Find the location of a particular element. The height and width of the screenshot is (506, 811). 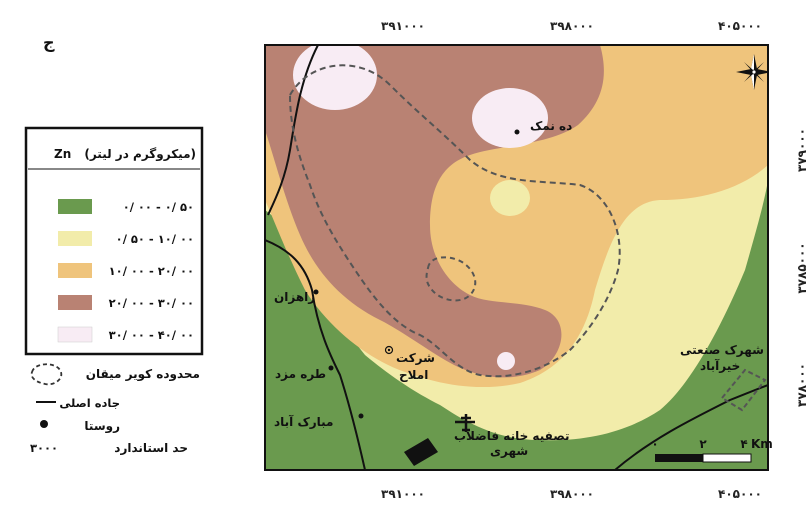

x-tick-bottom-3: ۴۰۵۰۰۰ is located at coordinates (740, 494).